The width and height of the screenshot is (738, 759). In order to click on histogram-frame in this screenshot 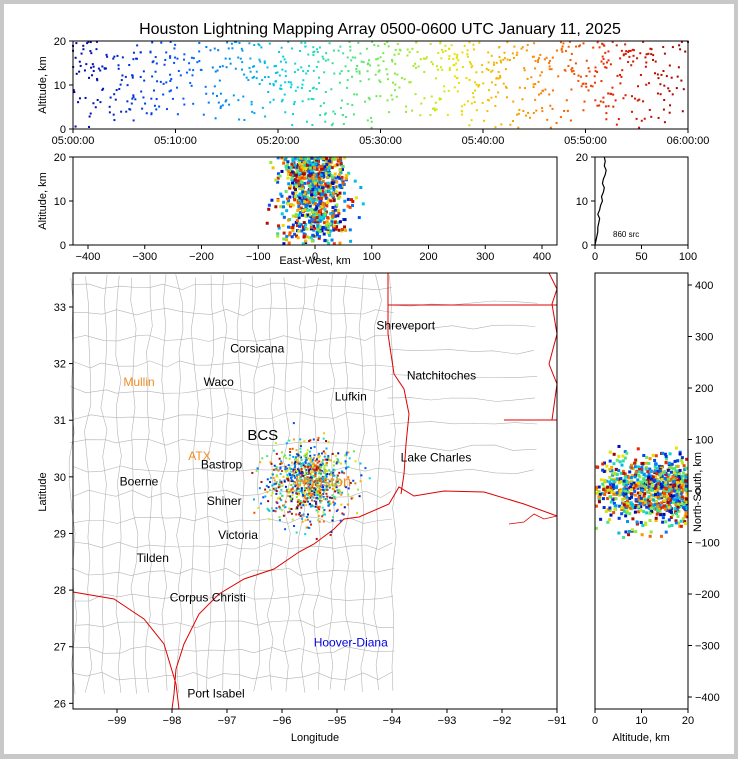, I will do `click(641, 201)`.